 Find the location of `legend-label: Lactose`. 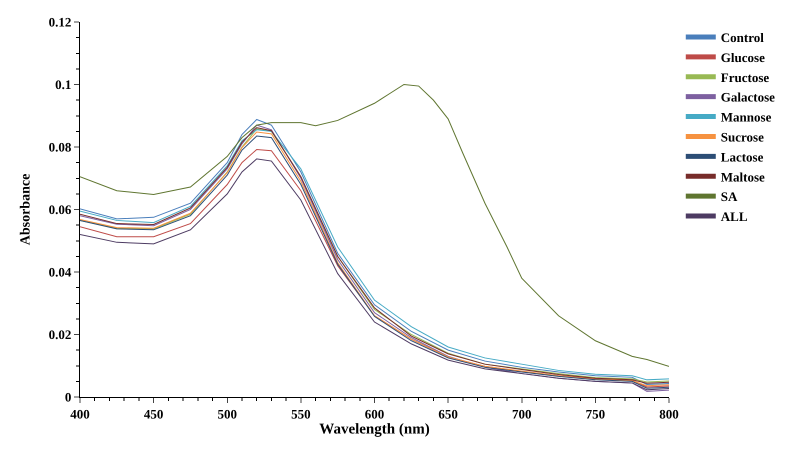

legend-label: Lactose is located at coordinates (742, 156).